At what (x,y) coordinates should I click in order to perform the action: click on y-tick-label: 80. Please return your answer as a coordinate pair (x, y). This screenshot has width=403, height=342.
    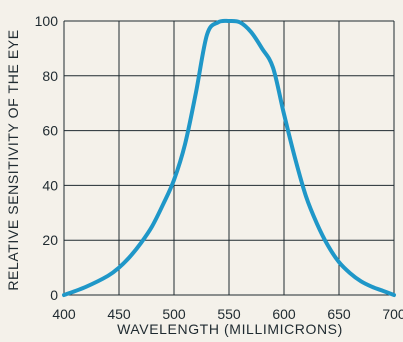
    Looking at the image, I should click on (50, 76).